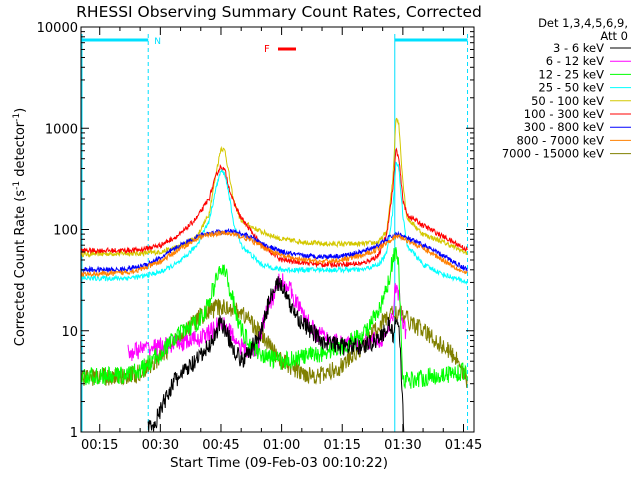 The width and height of the screenshot is (640, 480). What do you see at coordinates (402, 445) in the screenshot?
I see `x-tick-label-5: 01:30` at bounding box center [402, 445].